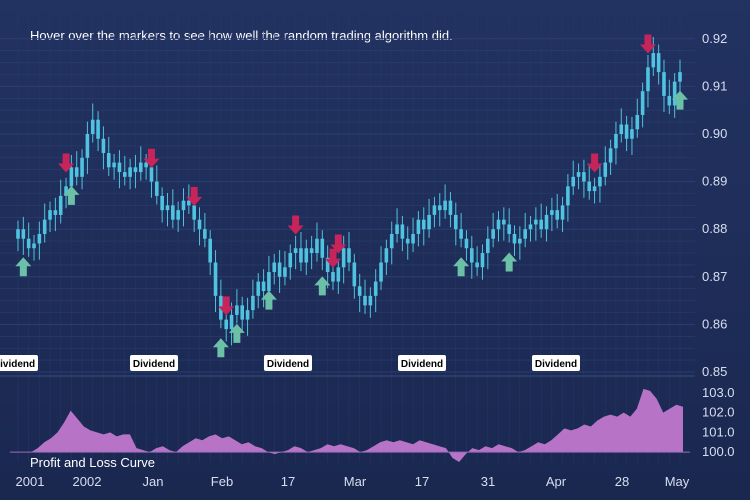  I want to click on y-axis-main: 0.92 0.91 0.90 0.89 0.88 0.87 0.86 0.85, so click(714, 205).